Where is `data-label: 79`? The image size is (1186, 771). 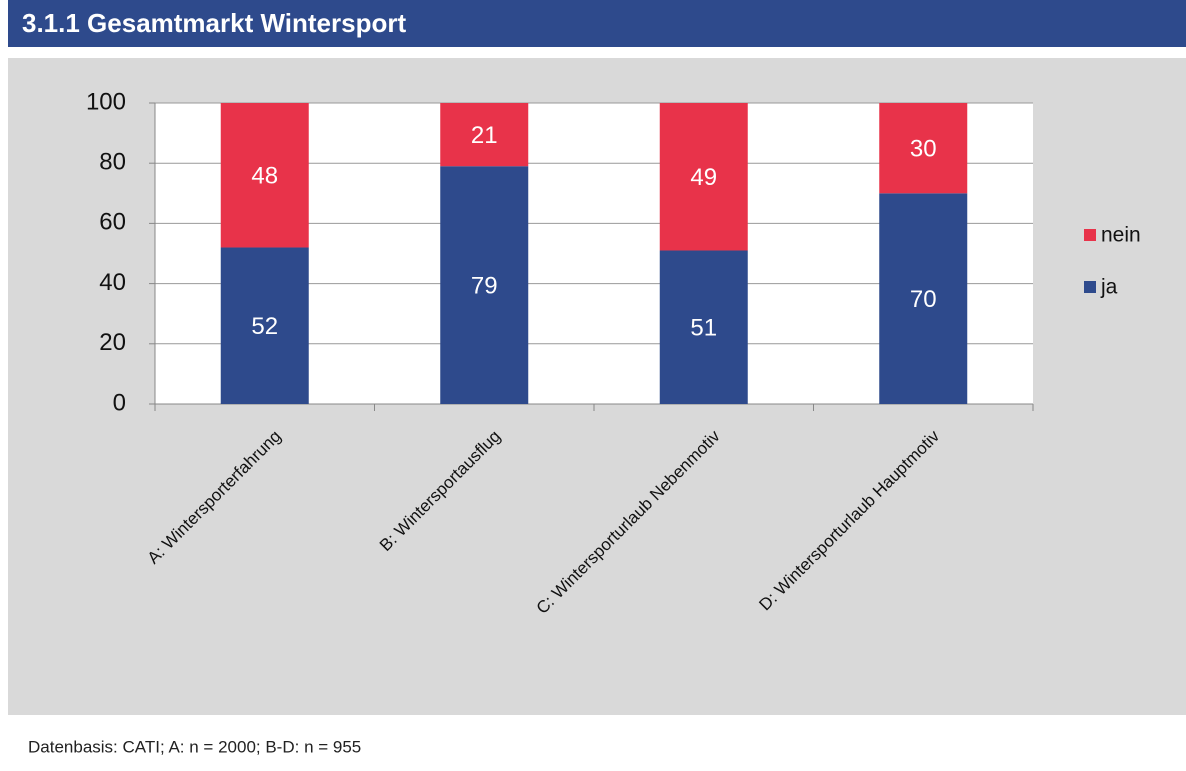 data-label: 79 is located at coordinates (484, 285).